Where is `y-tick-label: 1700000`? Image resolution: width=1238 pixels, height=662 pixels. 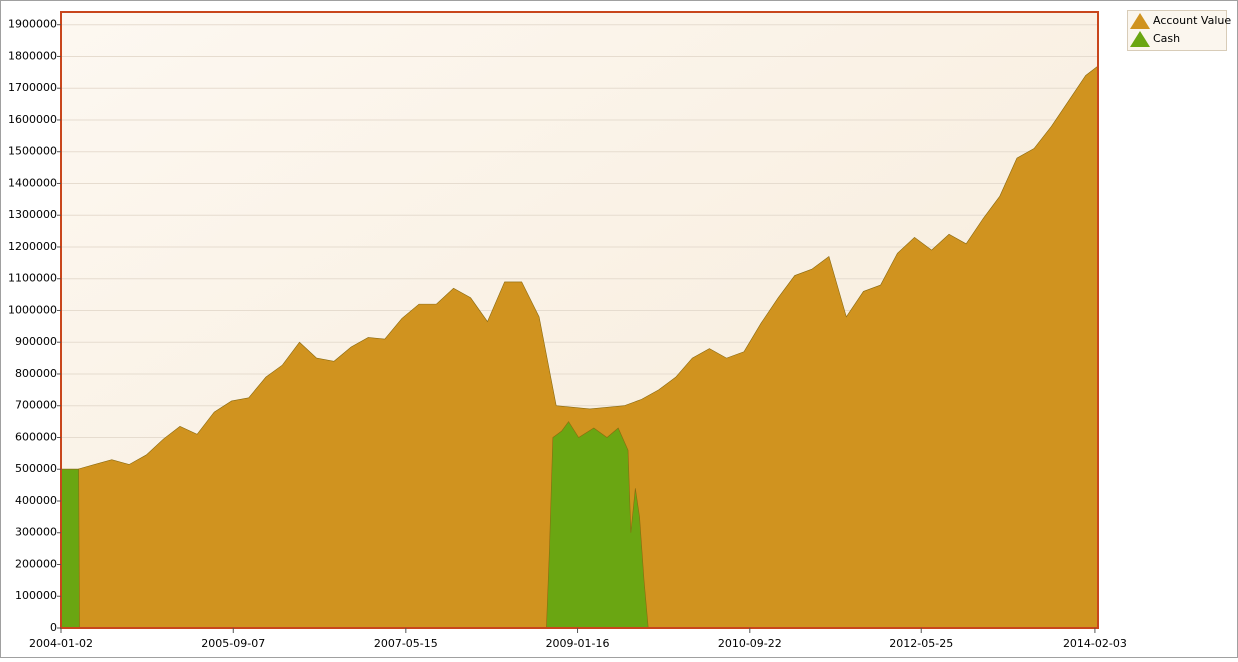 y-tick-label: 1700000 is located at coordinates (32, 87).